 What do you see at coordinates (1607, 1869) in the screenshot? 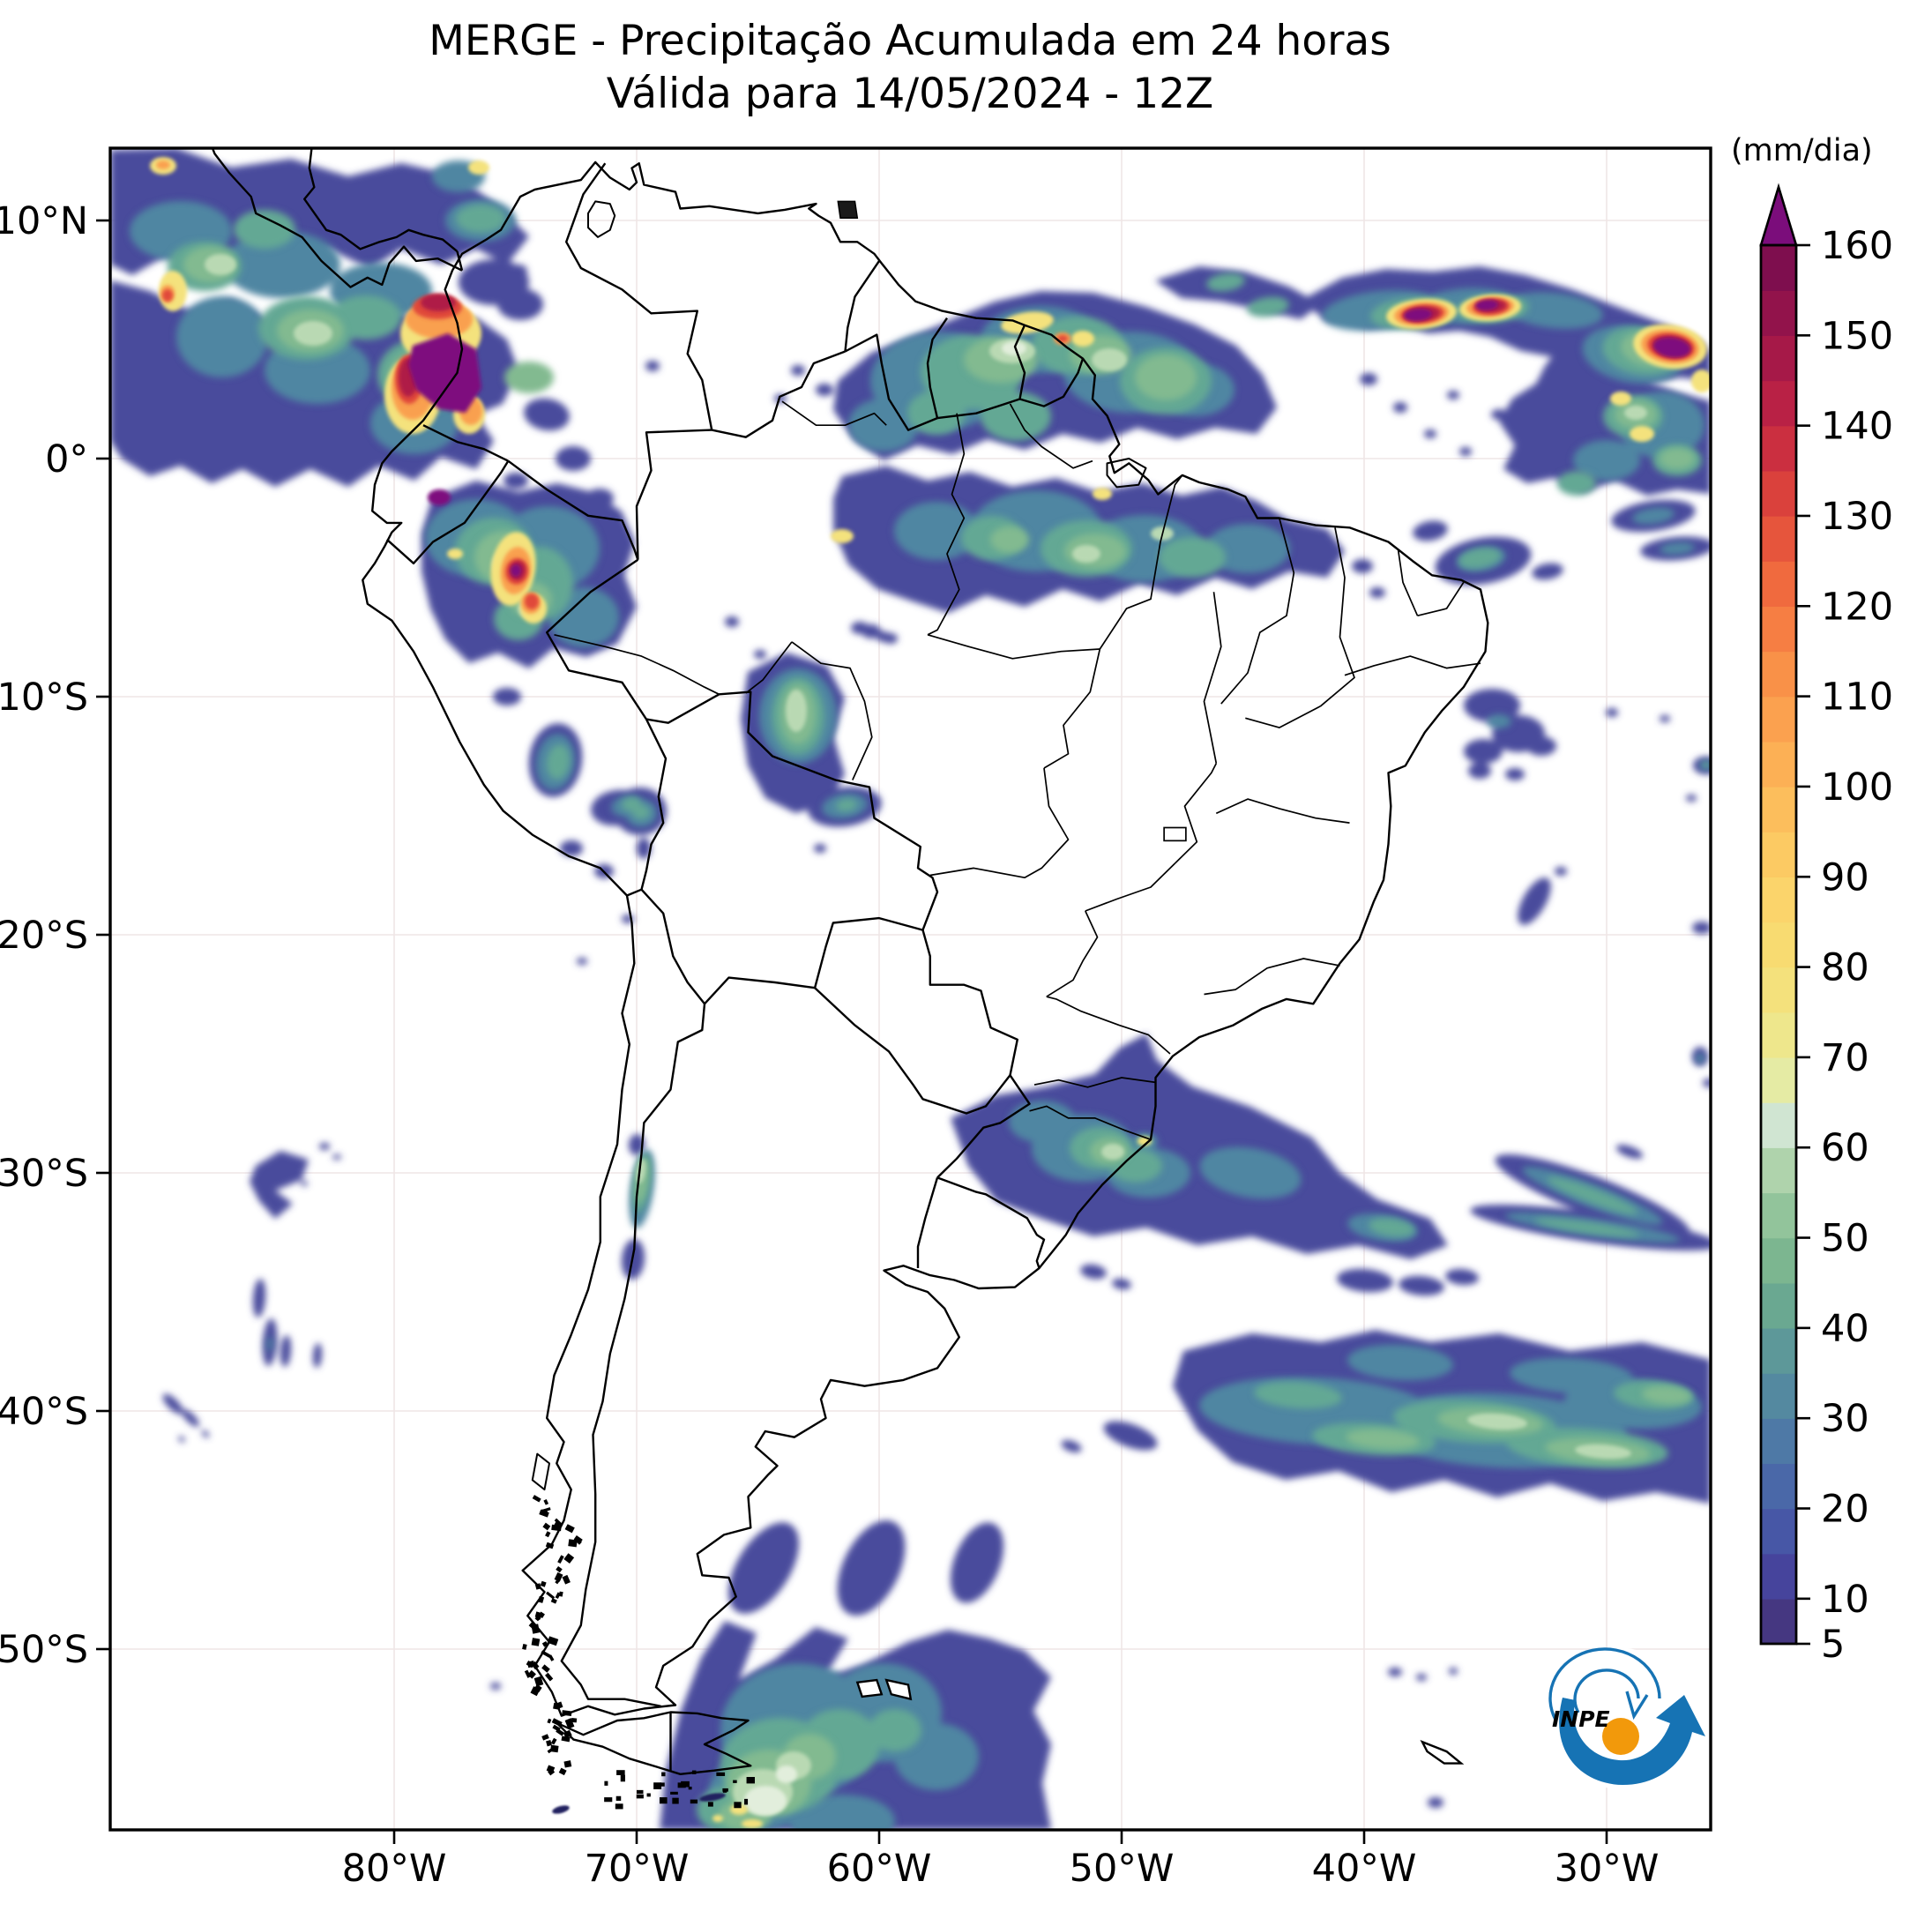
I see `lon-tick-label: 30°W` at bounding box center [1607, 1869].